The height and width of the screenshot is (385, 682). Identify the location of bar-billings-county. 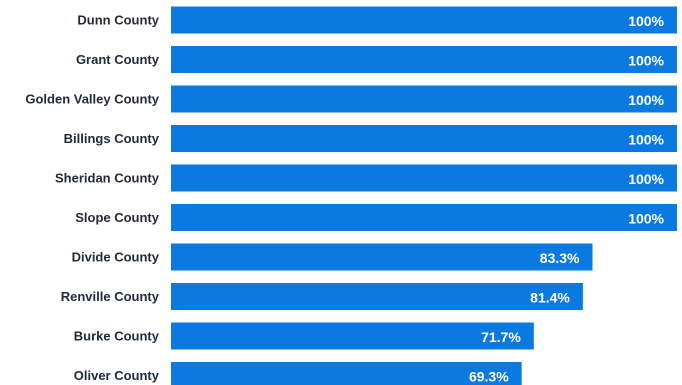
(424, 138).